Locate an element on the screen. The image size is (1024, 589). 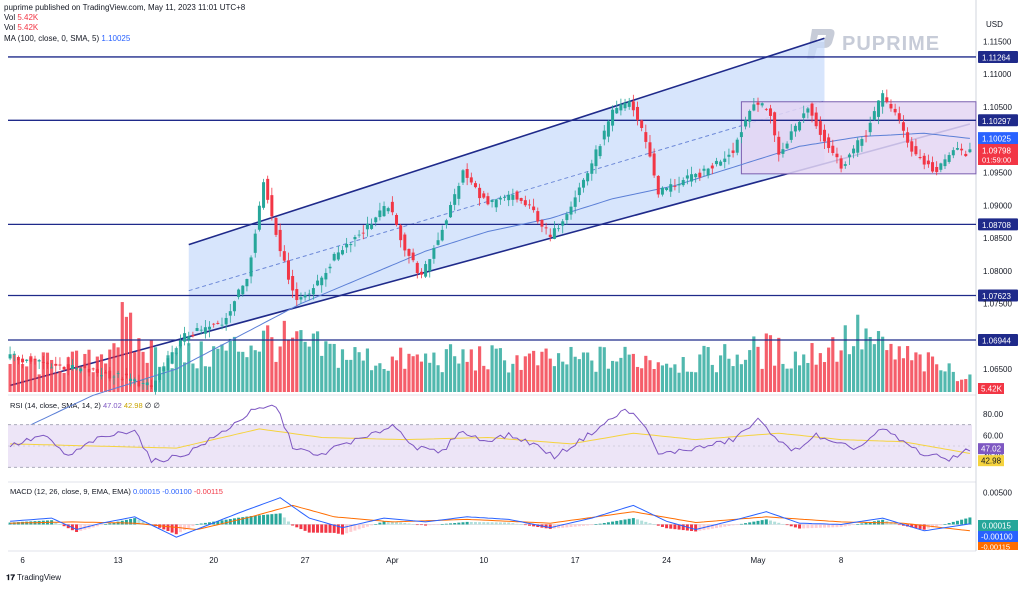
time-tick-label: 8 is located at coordinates (841, 560).